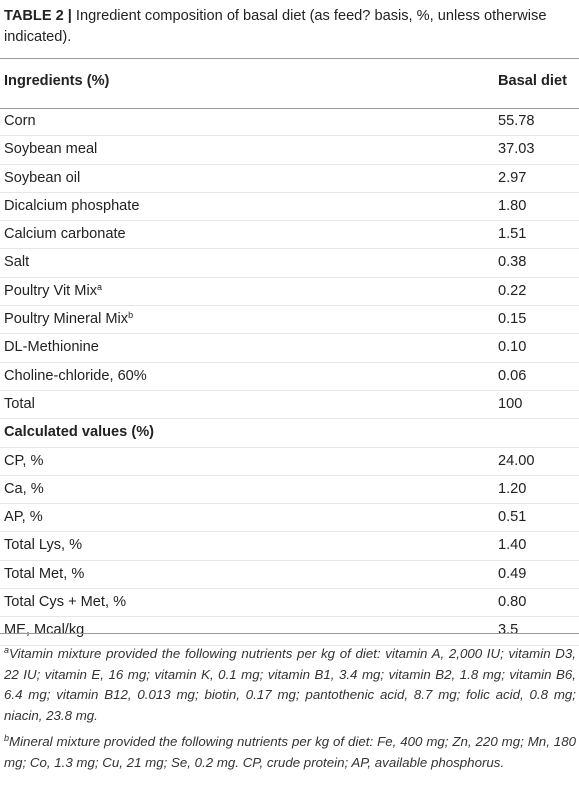 Image resolution: width=579 pixels, height=795 pixels. I want to click on row-value: 2.97, so click(512, 177).